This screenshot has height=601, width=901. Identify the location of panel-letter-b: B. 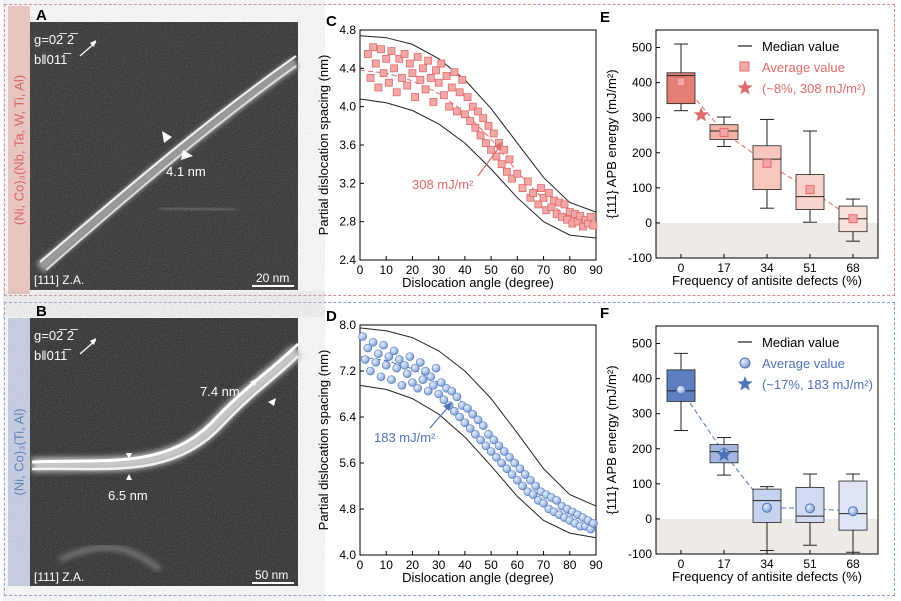
(41, 311).